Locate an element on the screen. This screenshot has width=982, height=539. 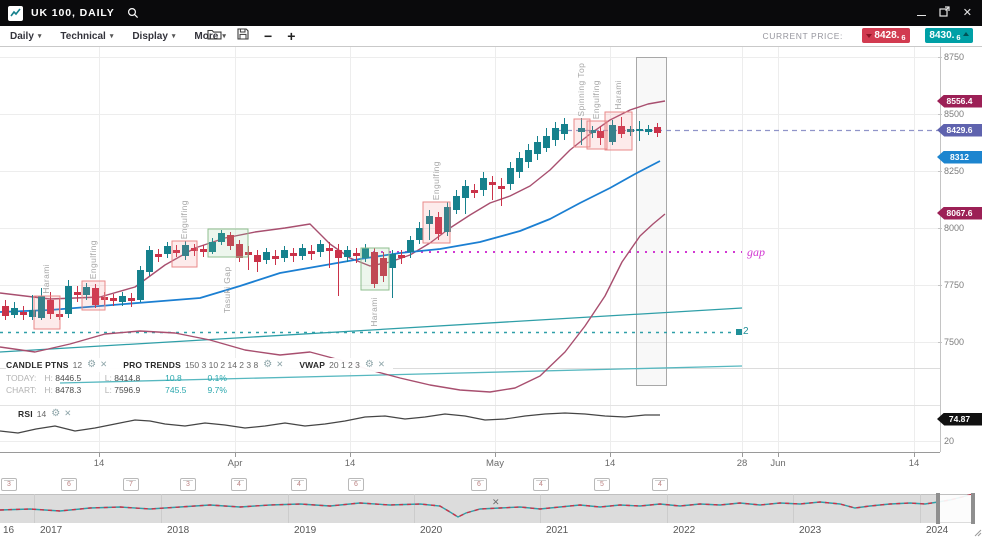
navigator-year-label: 2022 is located at coordinates (684, 530).